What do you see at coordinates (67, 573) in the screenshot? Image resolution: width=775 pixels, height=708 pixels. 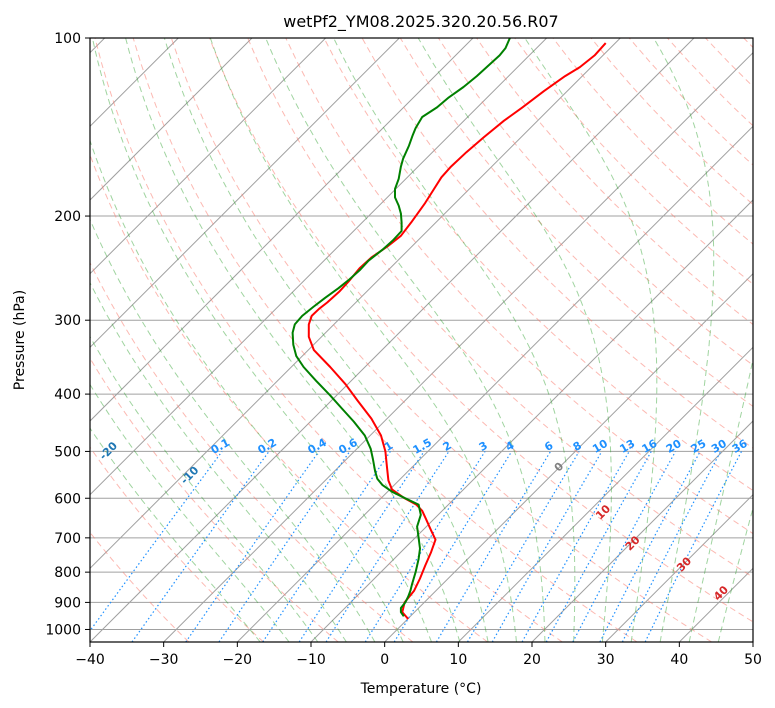 I see `y-tick-label: 800` at bounding box center [67, 573].